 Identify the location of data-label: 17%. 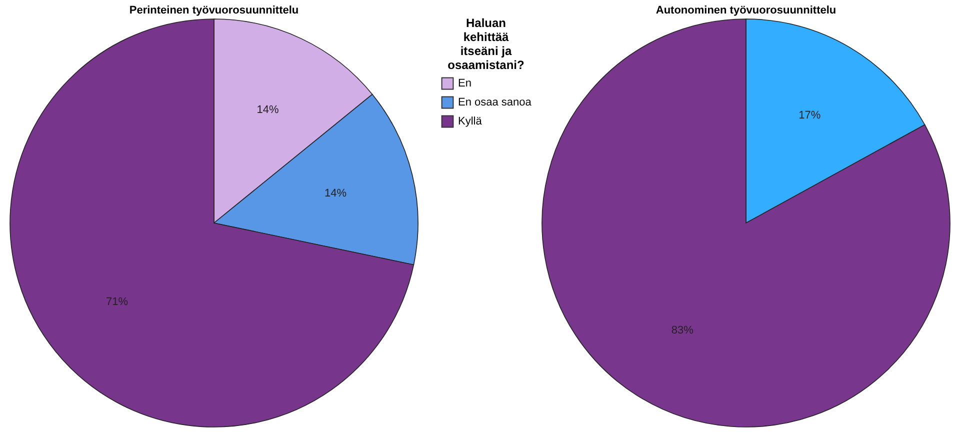
(809, 115).